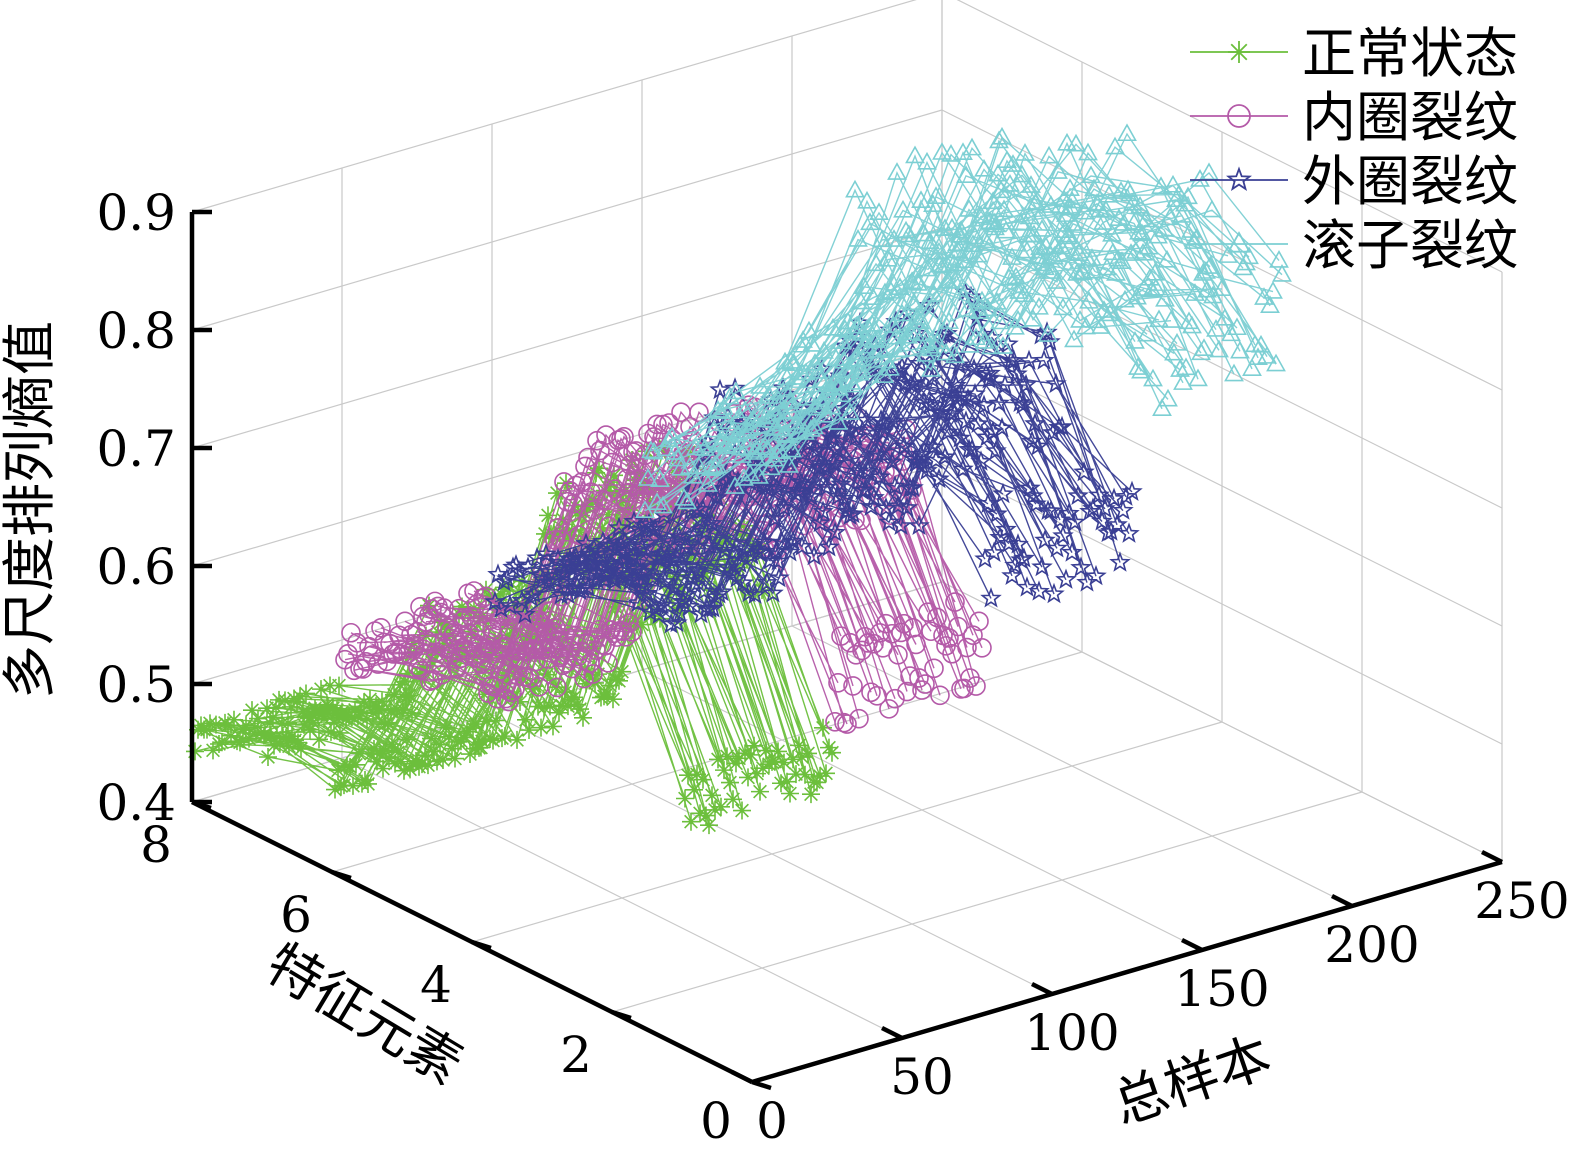 This screenshot has width=1588, height=1157. Describe the element at coordinates (1410, 53) in the screenshot. I see `legend-label: 正常状态` at that location.